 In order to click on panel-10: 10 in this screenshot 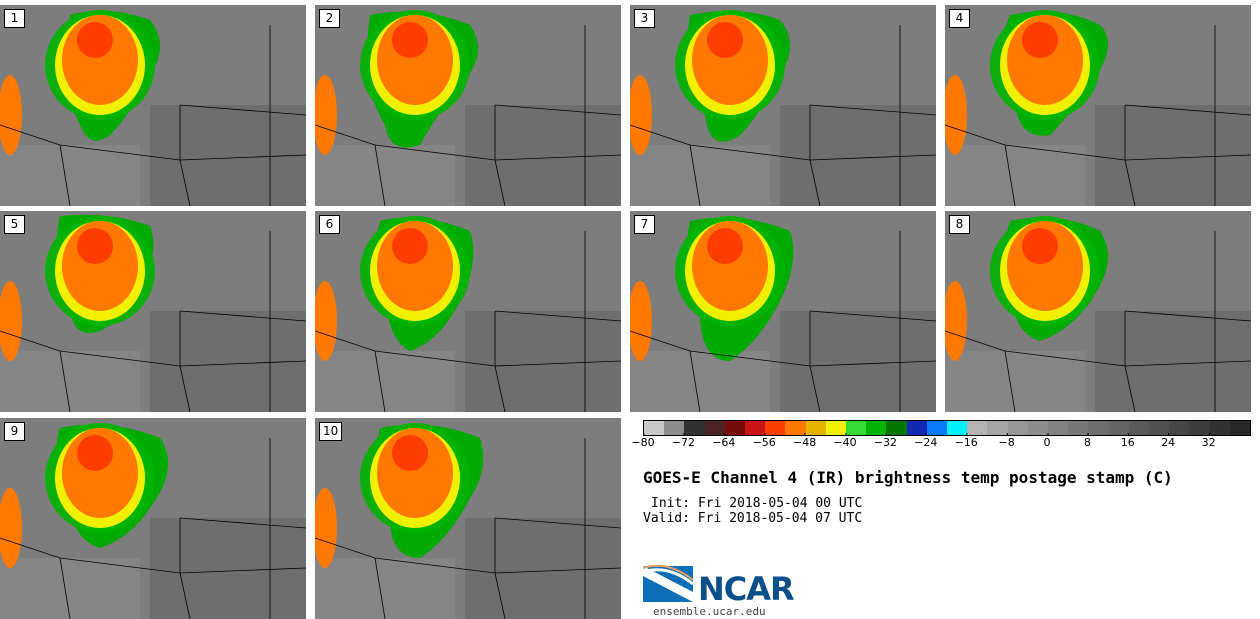, I will do `click(468, 518)`.